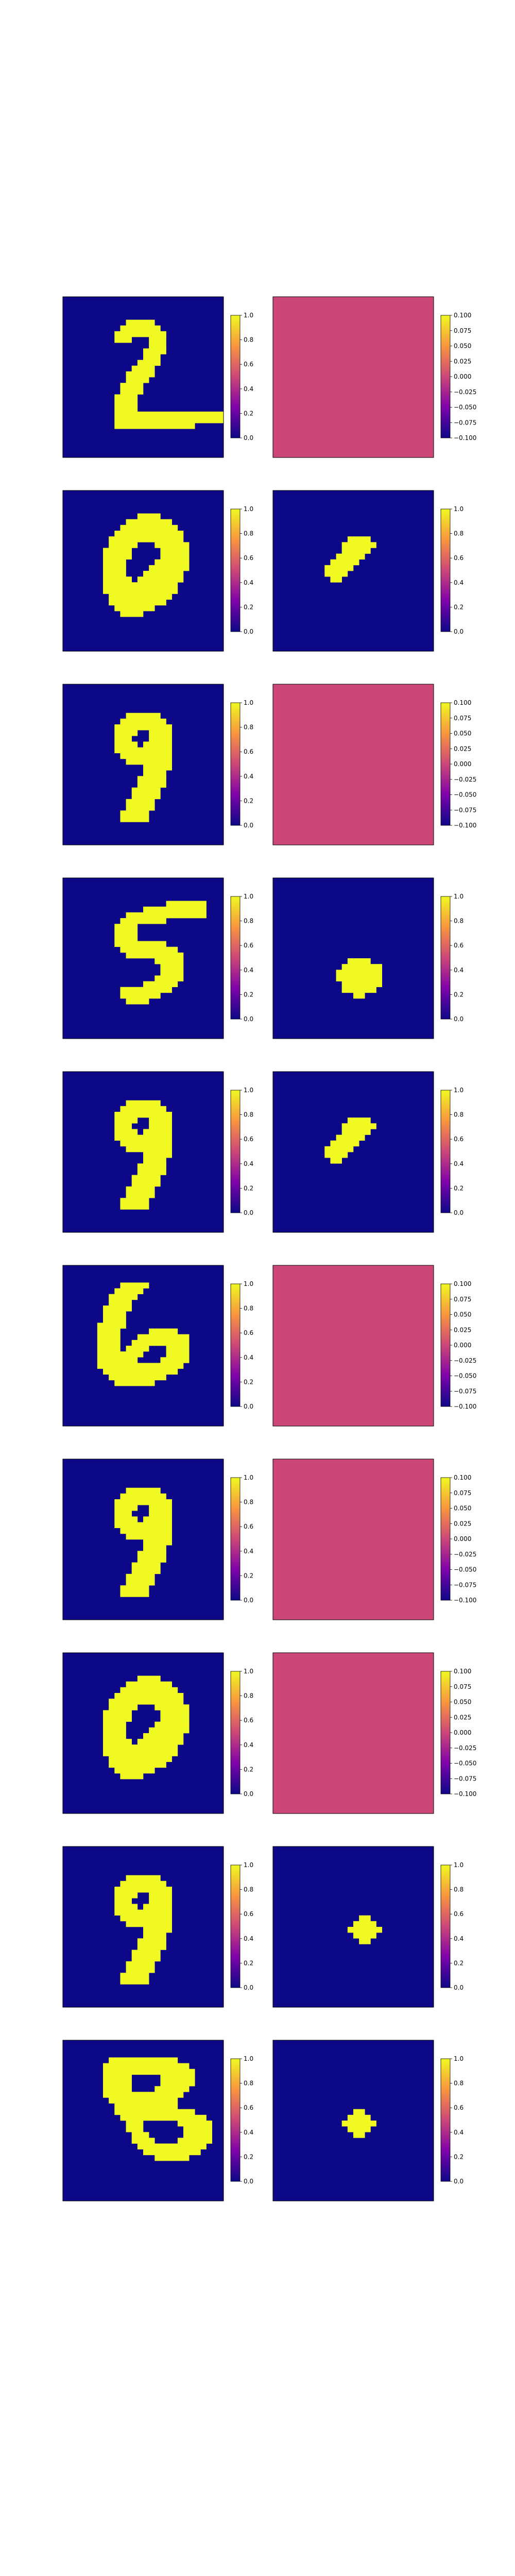 This screenshot has height=2576, width=515. What do you see at coordinates (465, 422) in the screenshot?
I see `colorbar-tick-label: −0.075` at bounding box center [465, 422].